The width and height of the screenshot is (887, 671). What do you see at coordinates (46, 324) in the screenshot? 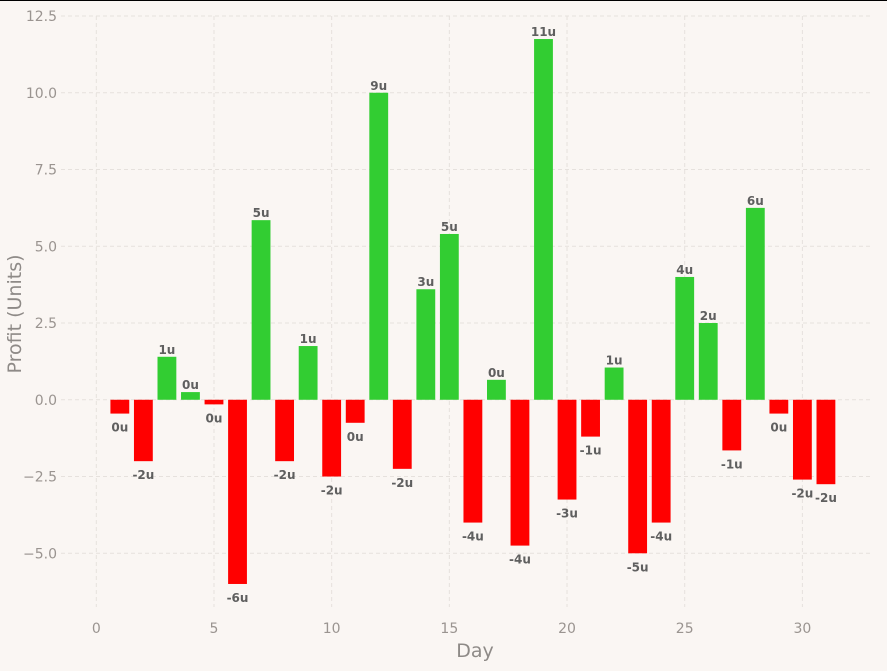
I see `y-tick-label: 2.5` at bounding box center [46, 324].